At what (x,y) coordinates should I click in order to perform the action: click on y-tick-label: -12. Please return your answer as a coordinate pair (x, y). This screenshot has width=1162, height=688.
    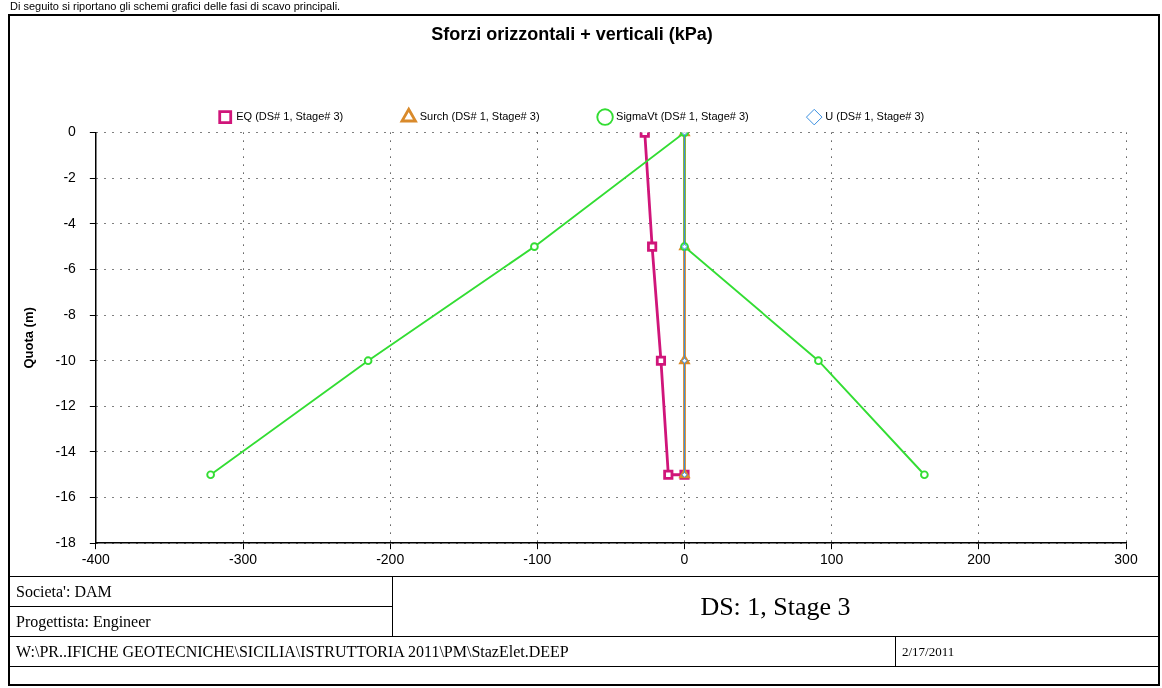
    Looking at the image, I should click on (66, 405).